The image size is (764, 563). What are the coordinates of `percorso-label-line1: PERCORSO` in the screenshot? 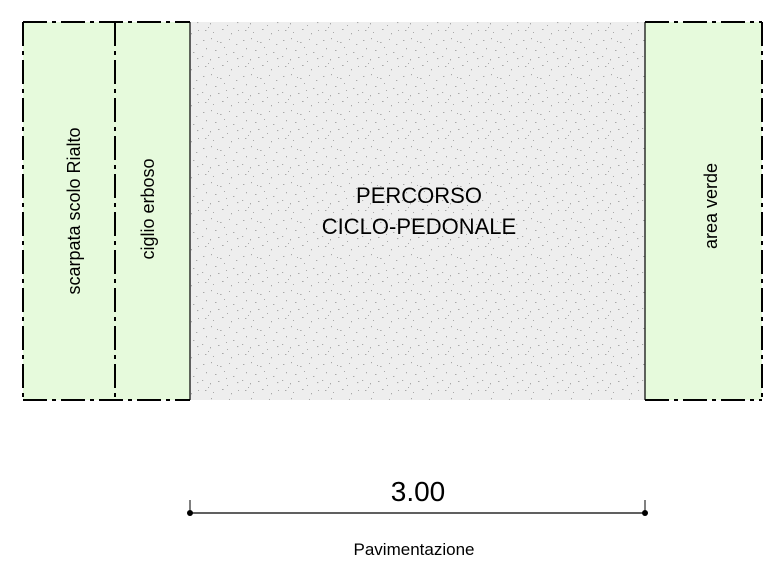 It's located at (419, 195).